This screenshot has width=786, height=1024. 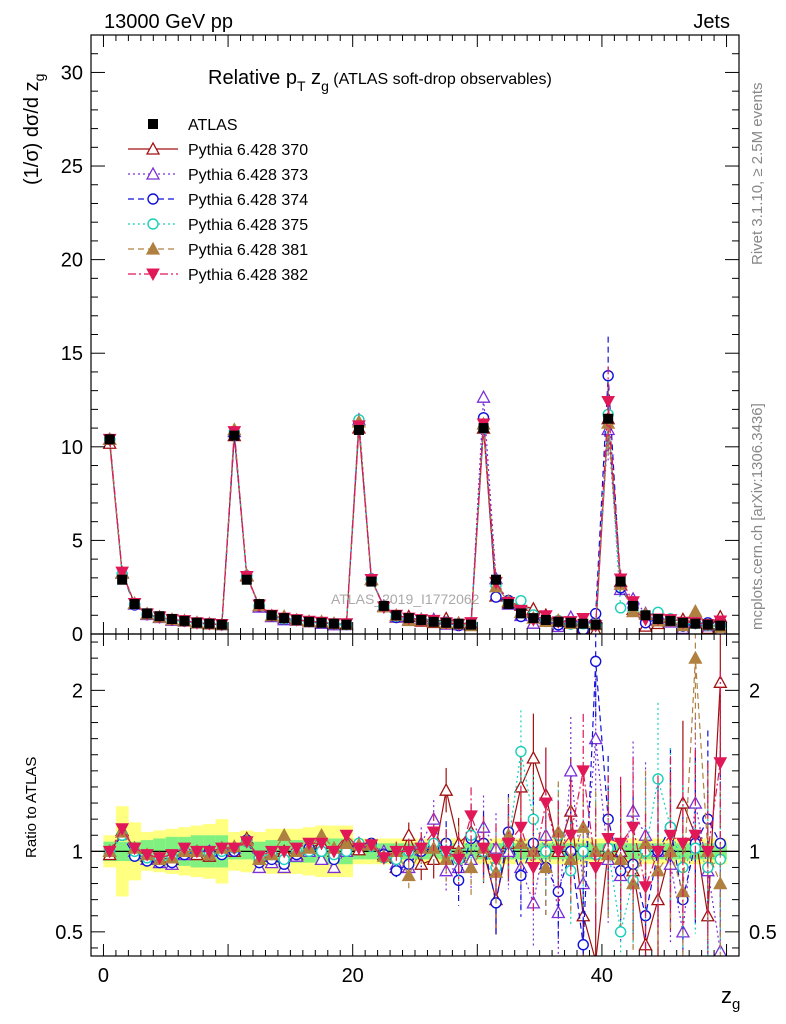 What do you see at coordinates (213, 125) in the screenshot?
I see `legend-label: ATLAS` at bounding box center [213, 125].